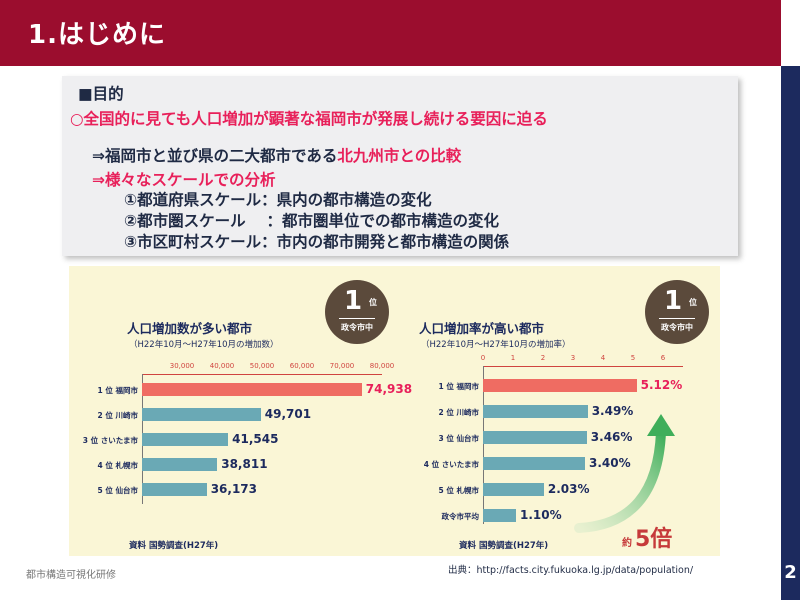  I want to click on right-category-label: 1 位 福岡市, so click(458, 386).